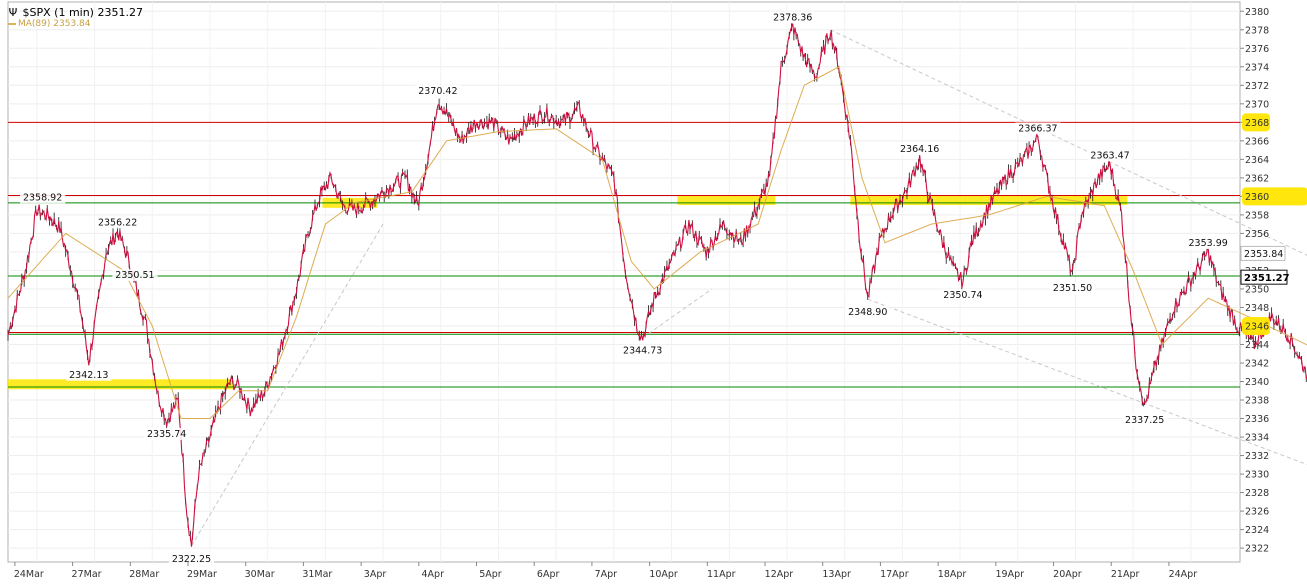  Describe the element at coordinates (836, 574) in the screenshot. I see `x-tick-label: 13Apr` at that location.